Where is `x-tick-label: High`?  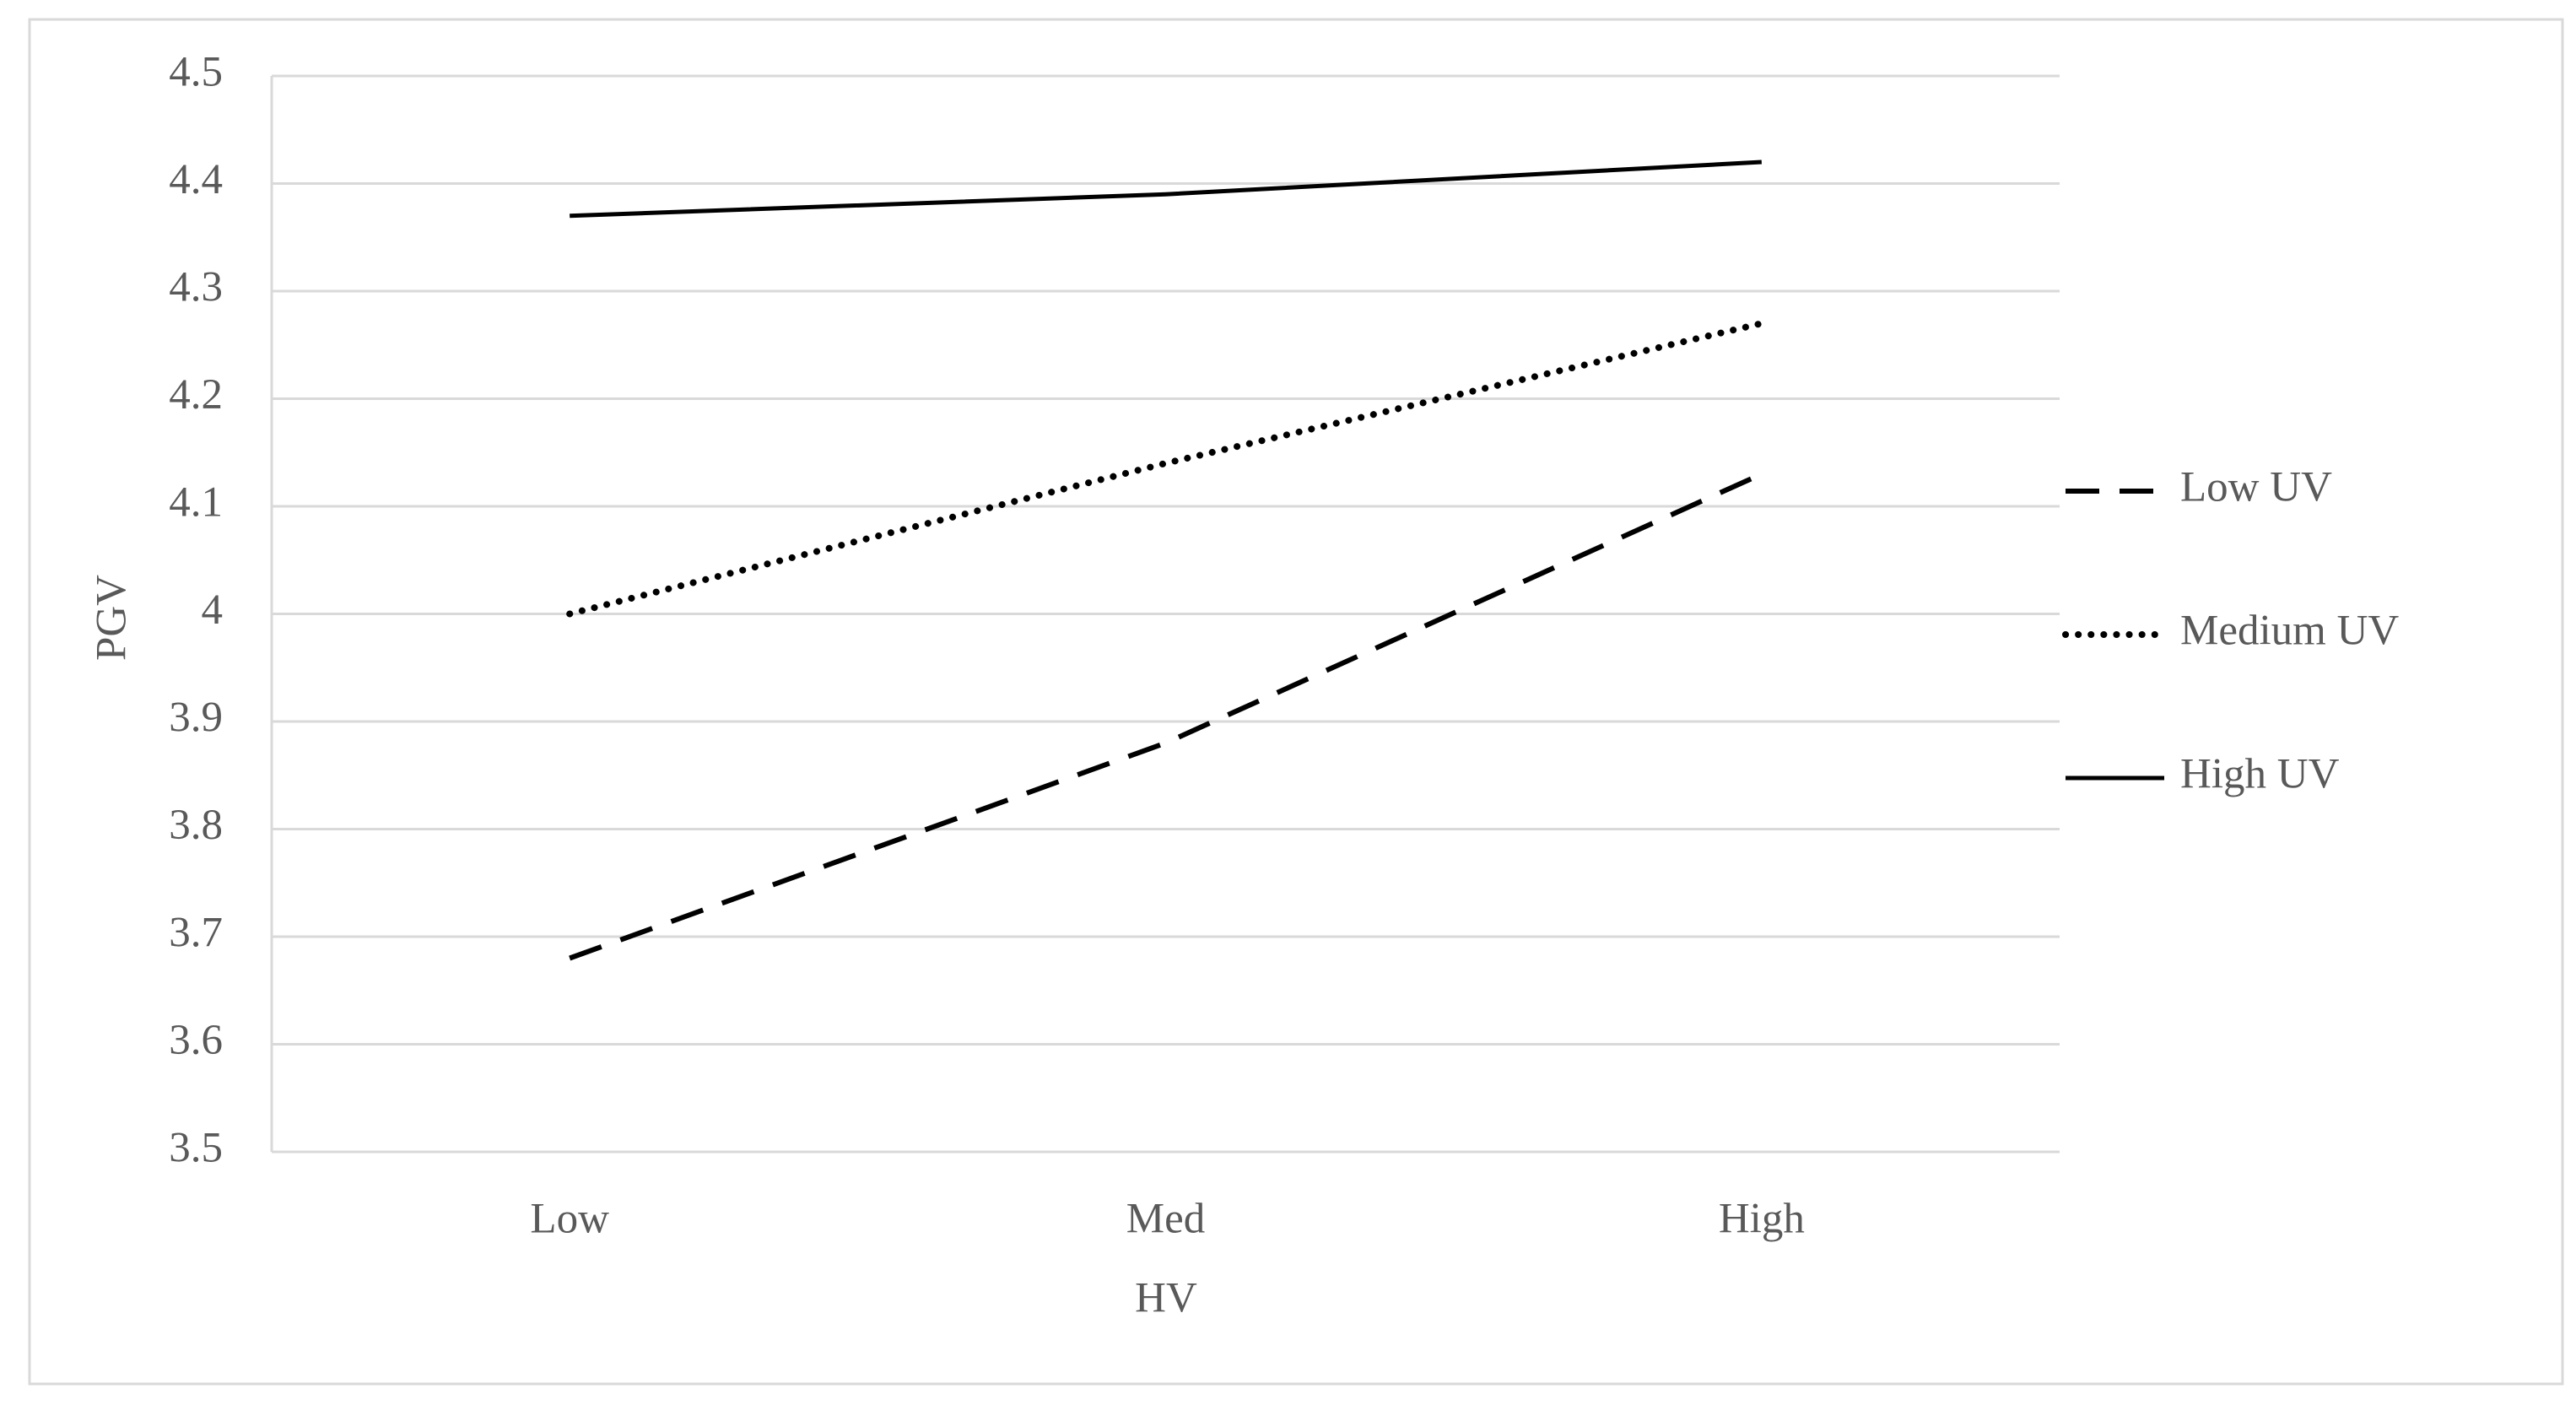 x-tick-label: High is located at coordinates (1762, 1219).